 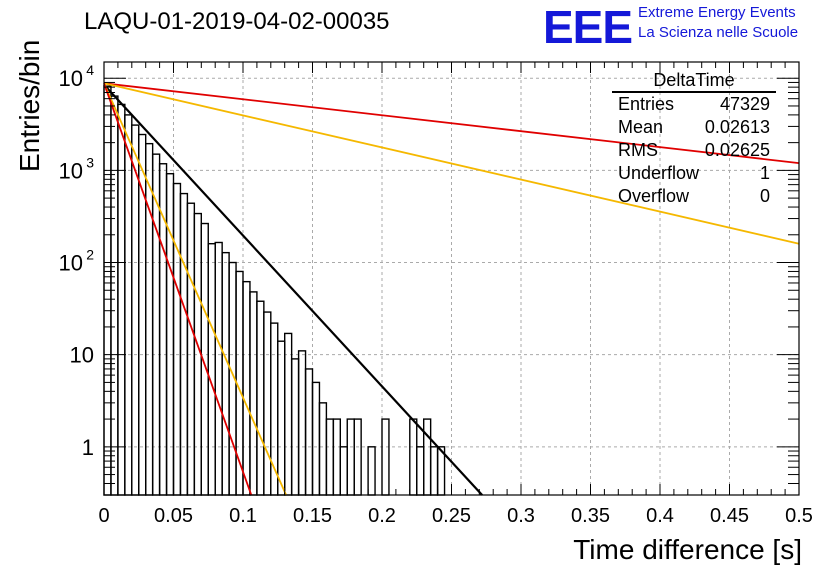 What do you see at coordinates (451, 516) in the screenshot?
I see `x-tick-label: 0.25` at bounding box center [451, 516].